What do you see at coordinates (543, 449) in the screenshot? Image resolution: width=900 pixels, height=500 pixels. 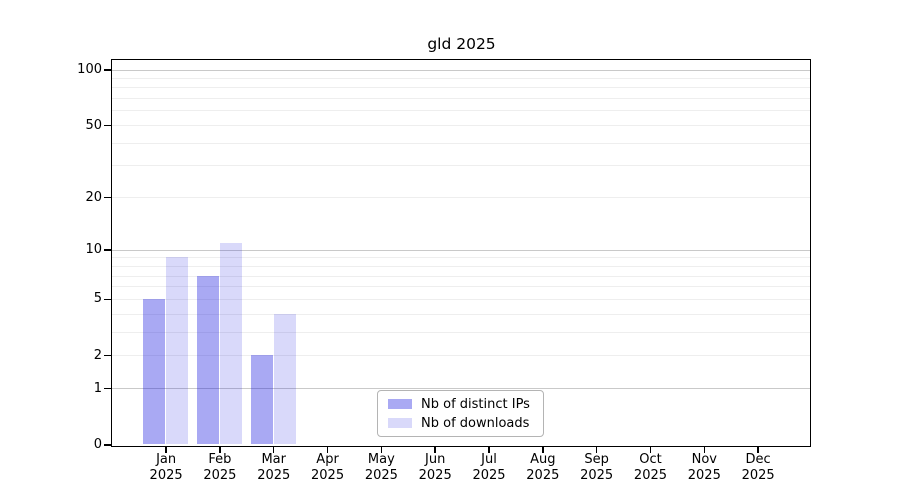 I see `x-tick-aug` at bounding box center [543, 449].